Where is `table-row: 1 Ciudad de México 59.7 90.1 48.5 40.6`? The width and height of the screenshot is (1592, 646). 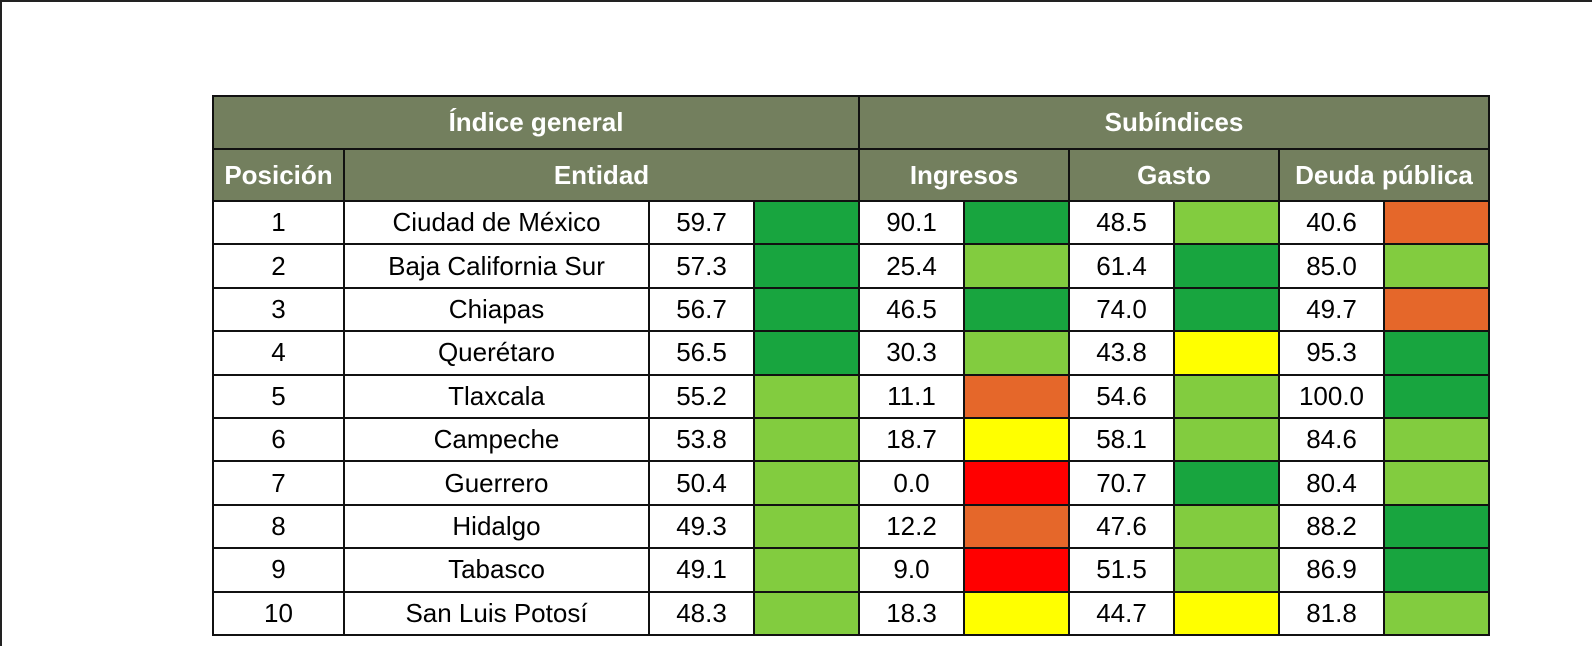 table-row: 1 Ciudad de México 59.7 90.1 48.5 40.6 is located at coordinates (851, 222).